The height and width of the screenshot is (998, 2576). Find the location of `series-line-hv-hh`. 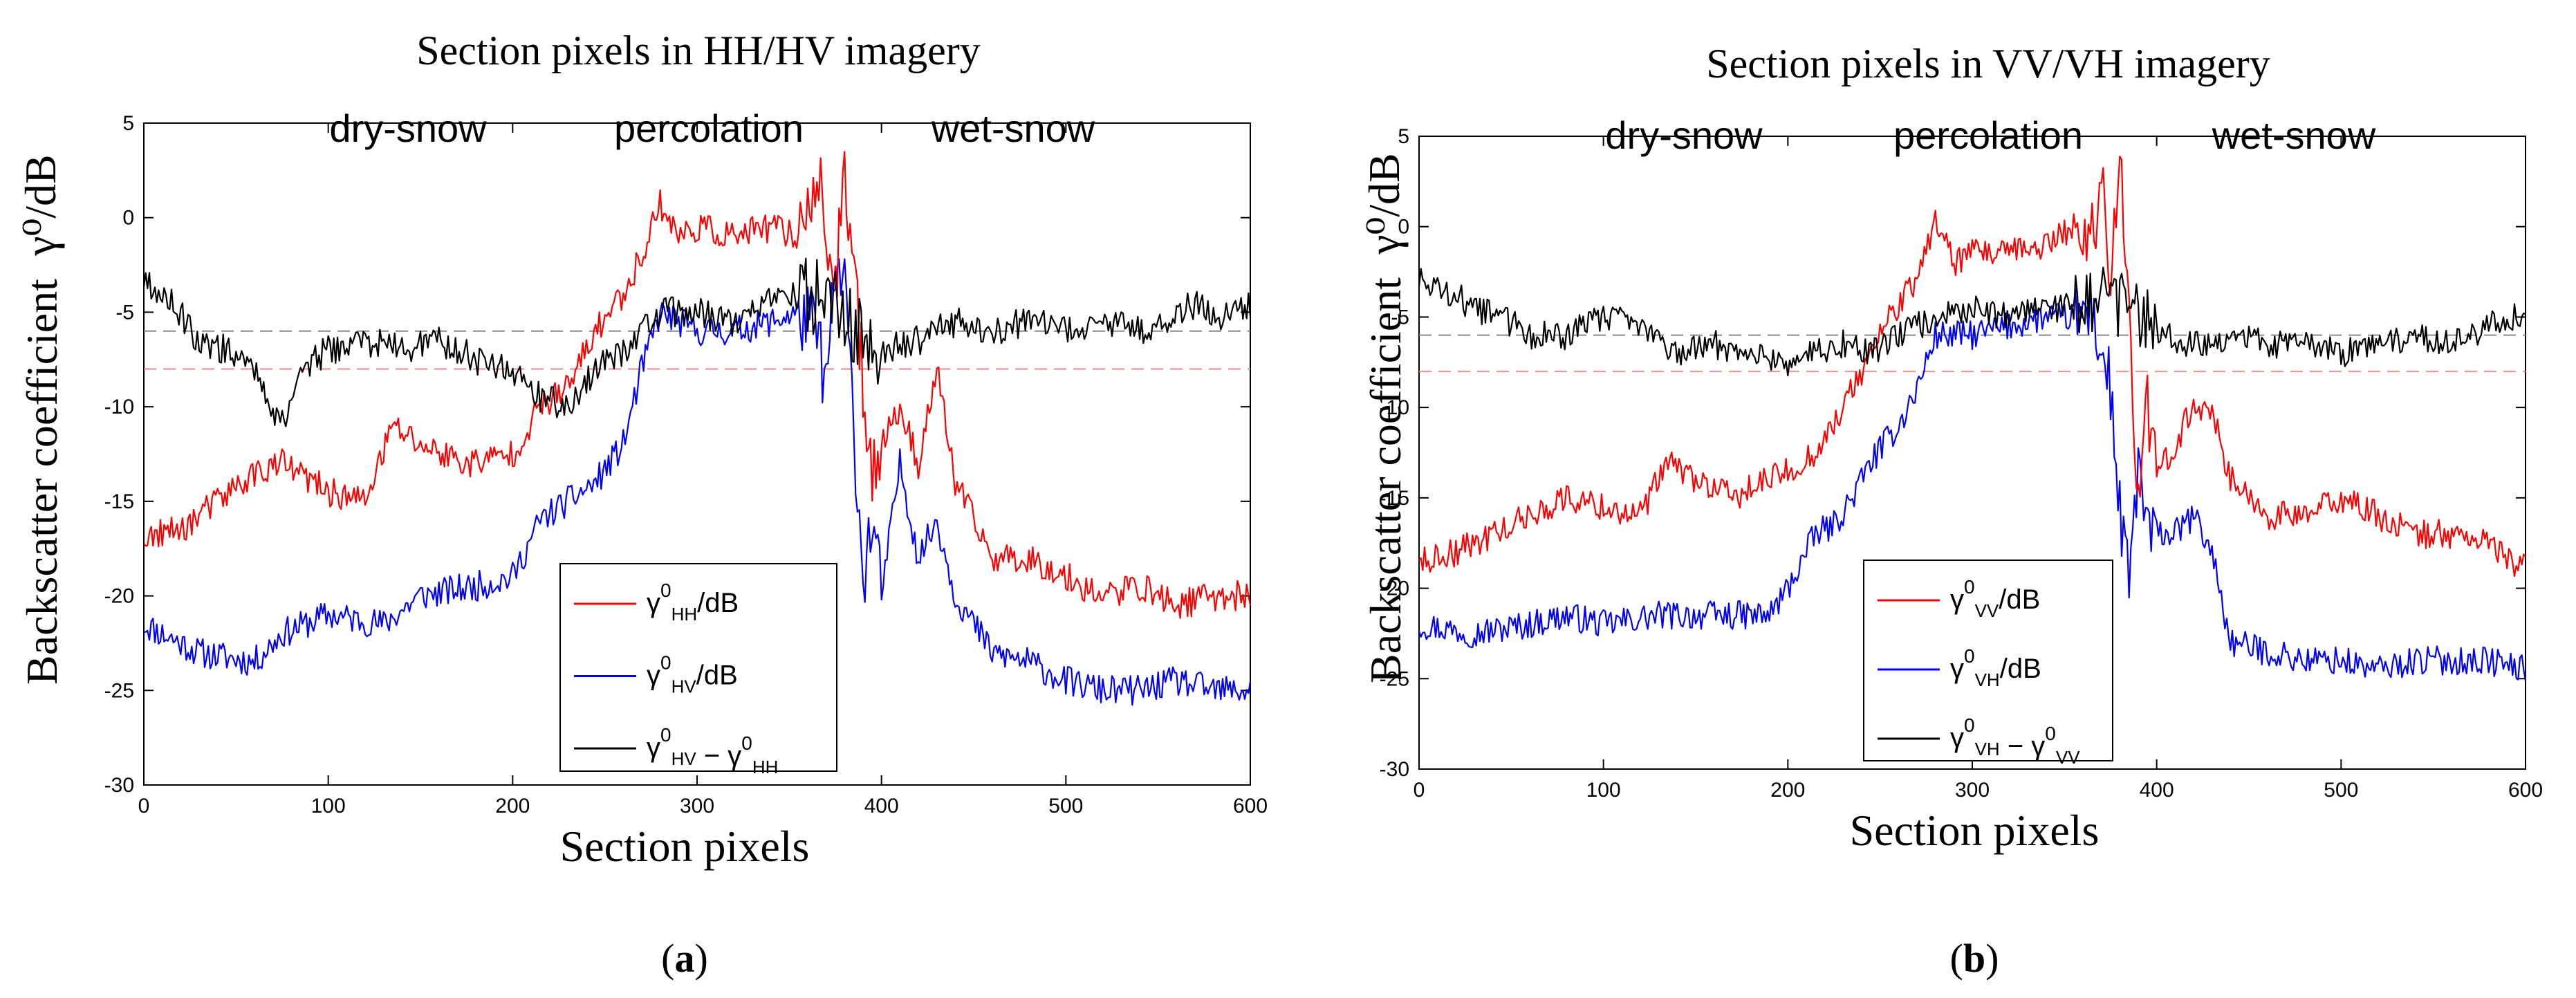

series-line-hv-hh is located at coordinates (697, 342).